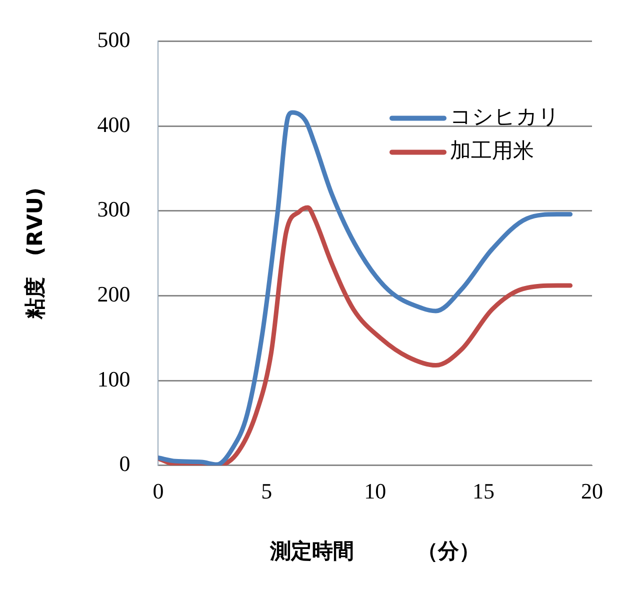 This screenshot has height=609, width=622. Describe the element at coordinates (592, 491) in the screenshot. I see `x-tick-label: 20` at that location.